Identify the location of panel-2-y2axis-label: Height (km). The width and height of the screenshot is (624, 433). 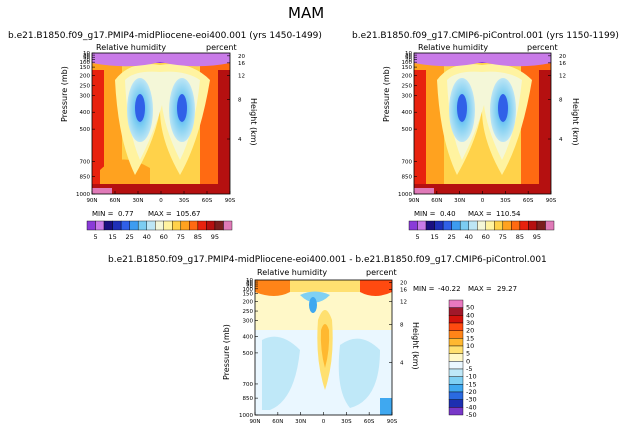
(575, 122).